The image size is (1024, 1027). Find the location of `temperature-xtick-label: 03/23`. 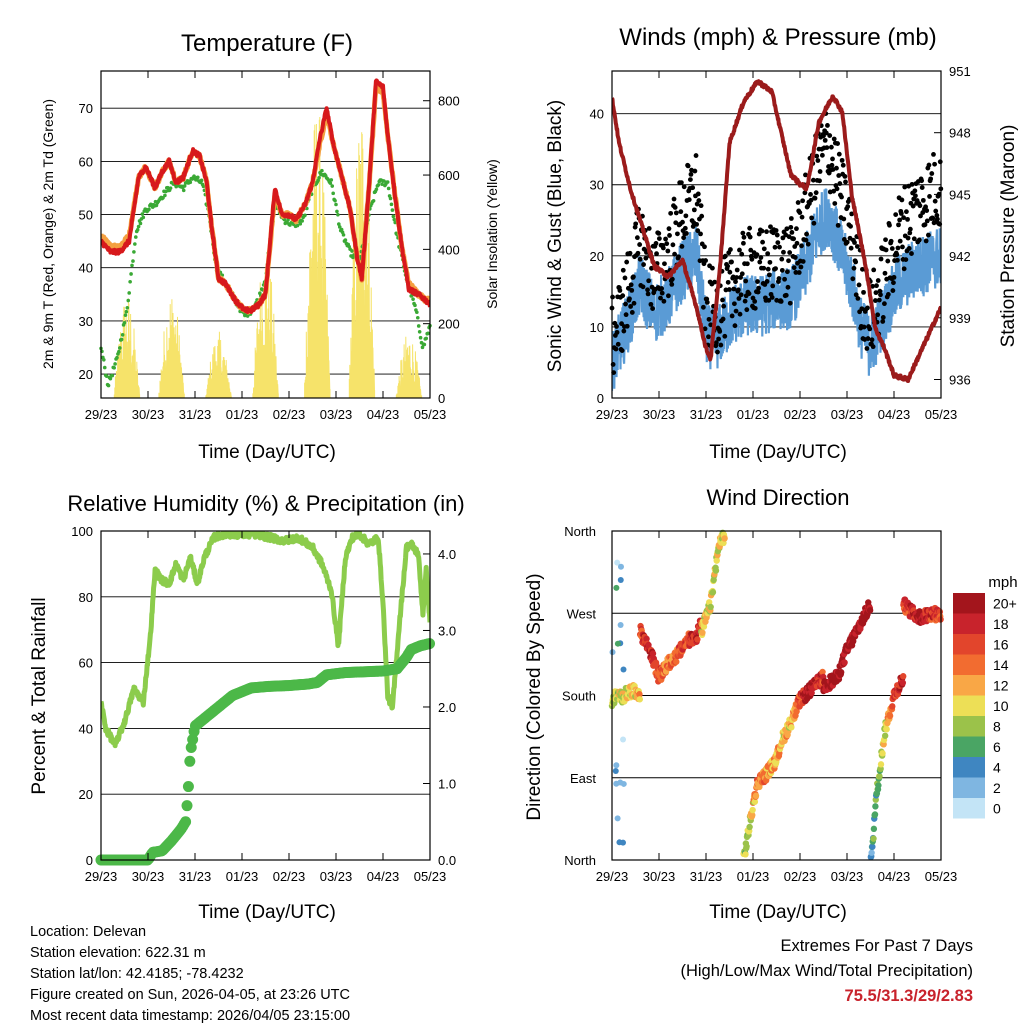

temperature-xtick-label: 03/23 is located at coordinates (336, 414).